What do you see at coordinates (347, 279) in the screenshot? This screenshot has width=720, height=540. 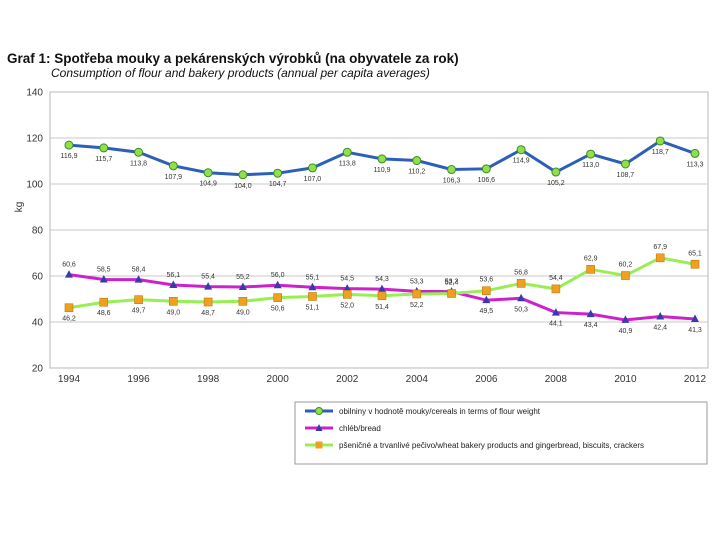 I see `data-label: 54,5` at bounding box center [347, 279].